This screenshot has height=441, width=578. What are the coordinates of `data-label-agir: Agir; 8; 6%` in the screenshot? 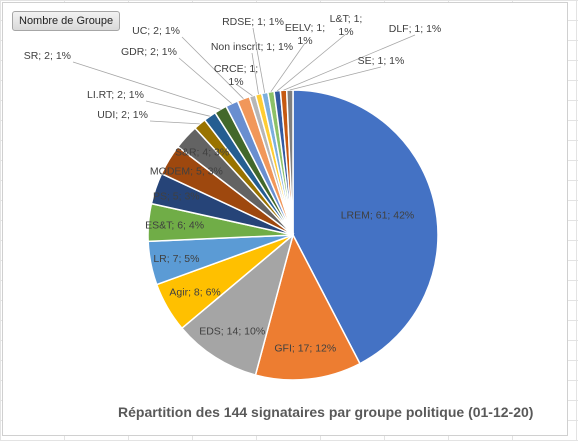 It's located at (194, 293).